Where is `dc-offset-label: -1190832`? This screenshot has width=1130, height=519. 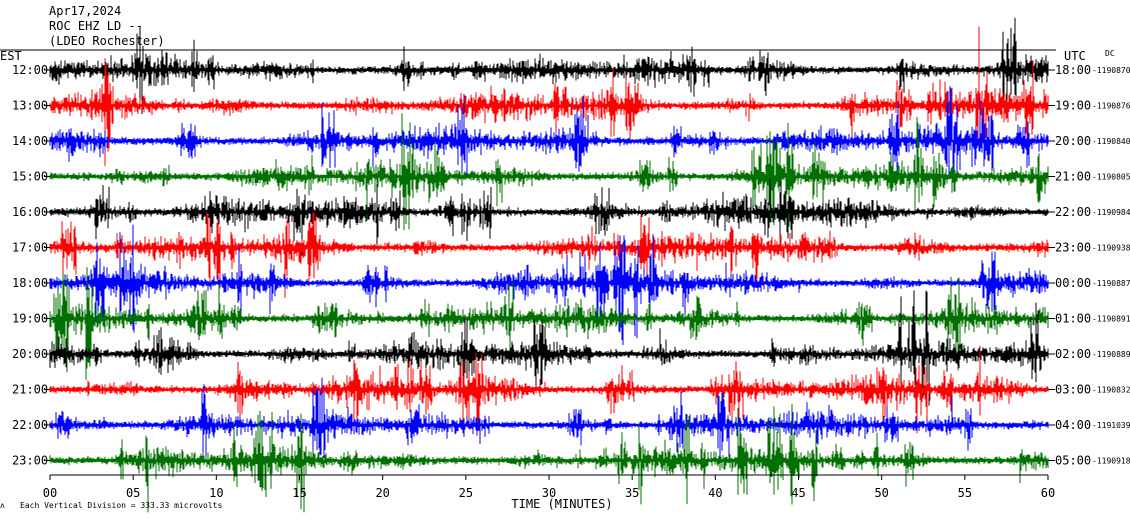 dc-offset-label: -1190832 is located at coordinates (1111, 390).